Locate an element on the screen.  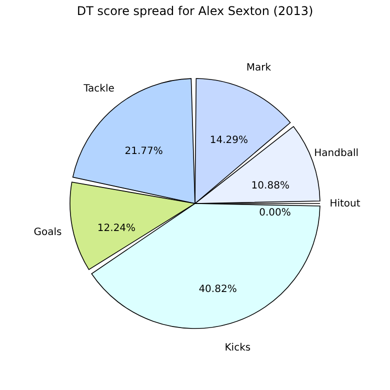
slice-label: Handball is located at coordinates (336, 154).